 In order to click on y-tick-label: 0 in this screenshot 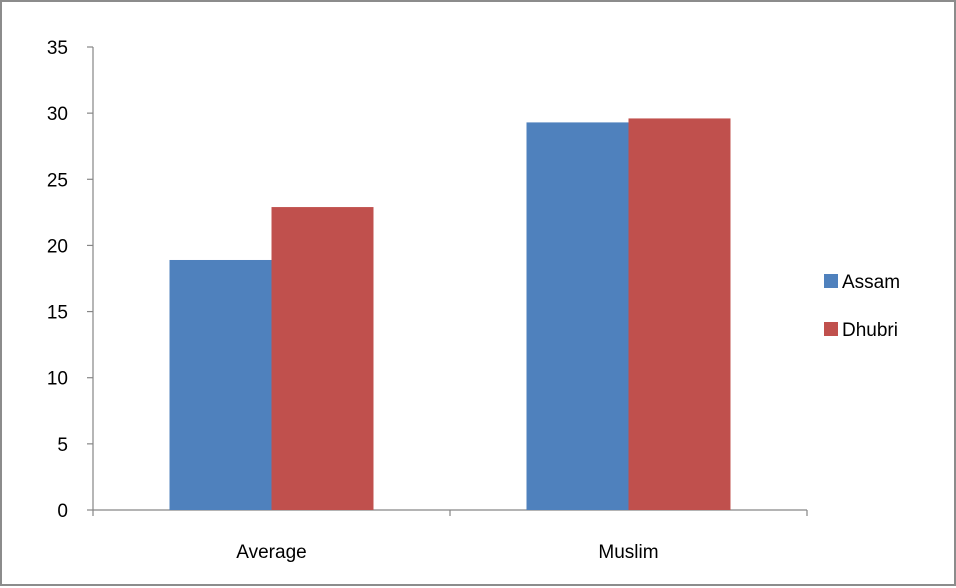, I will do `click(62, 511)`.